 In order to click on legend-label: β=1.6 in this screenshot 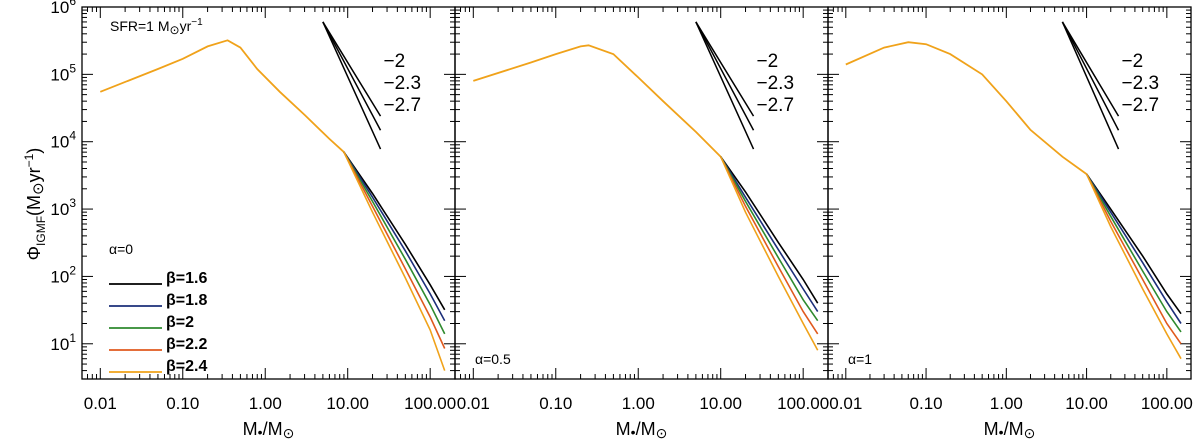, I will do `click(186, 278)`.